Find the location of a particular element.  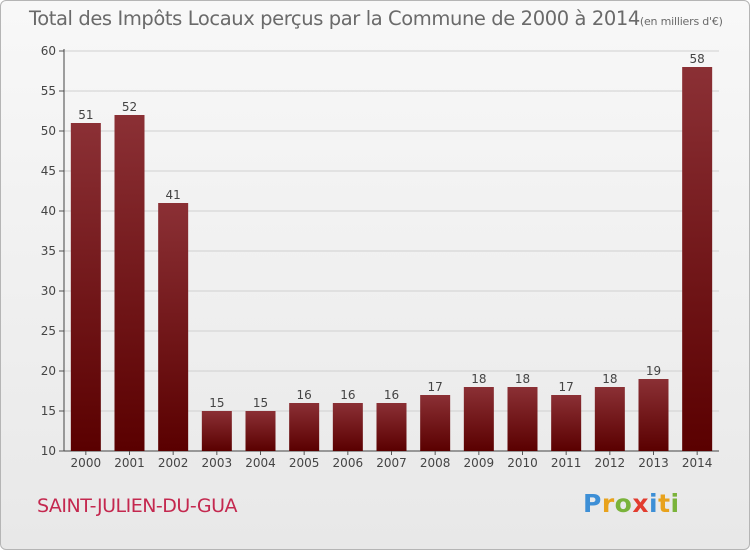

y-tick-label: 20 is located at coordinates (48, 371).